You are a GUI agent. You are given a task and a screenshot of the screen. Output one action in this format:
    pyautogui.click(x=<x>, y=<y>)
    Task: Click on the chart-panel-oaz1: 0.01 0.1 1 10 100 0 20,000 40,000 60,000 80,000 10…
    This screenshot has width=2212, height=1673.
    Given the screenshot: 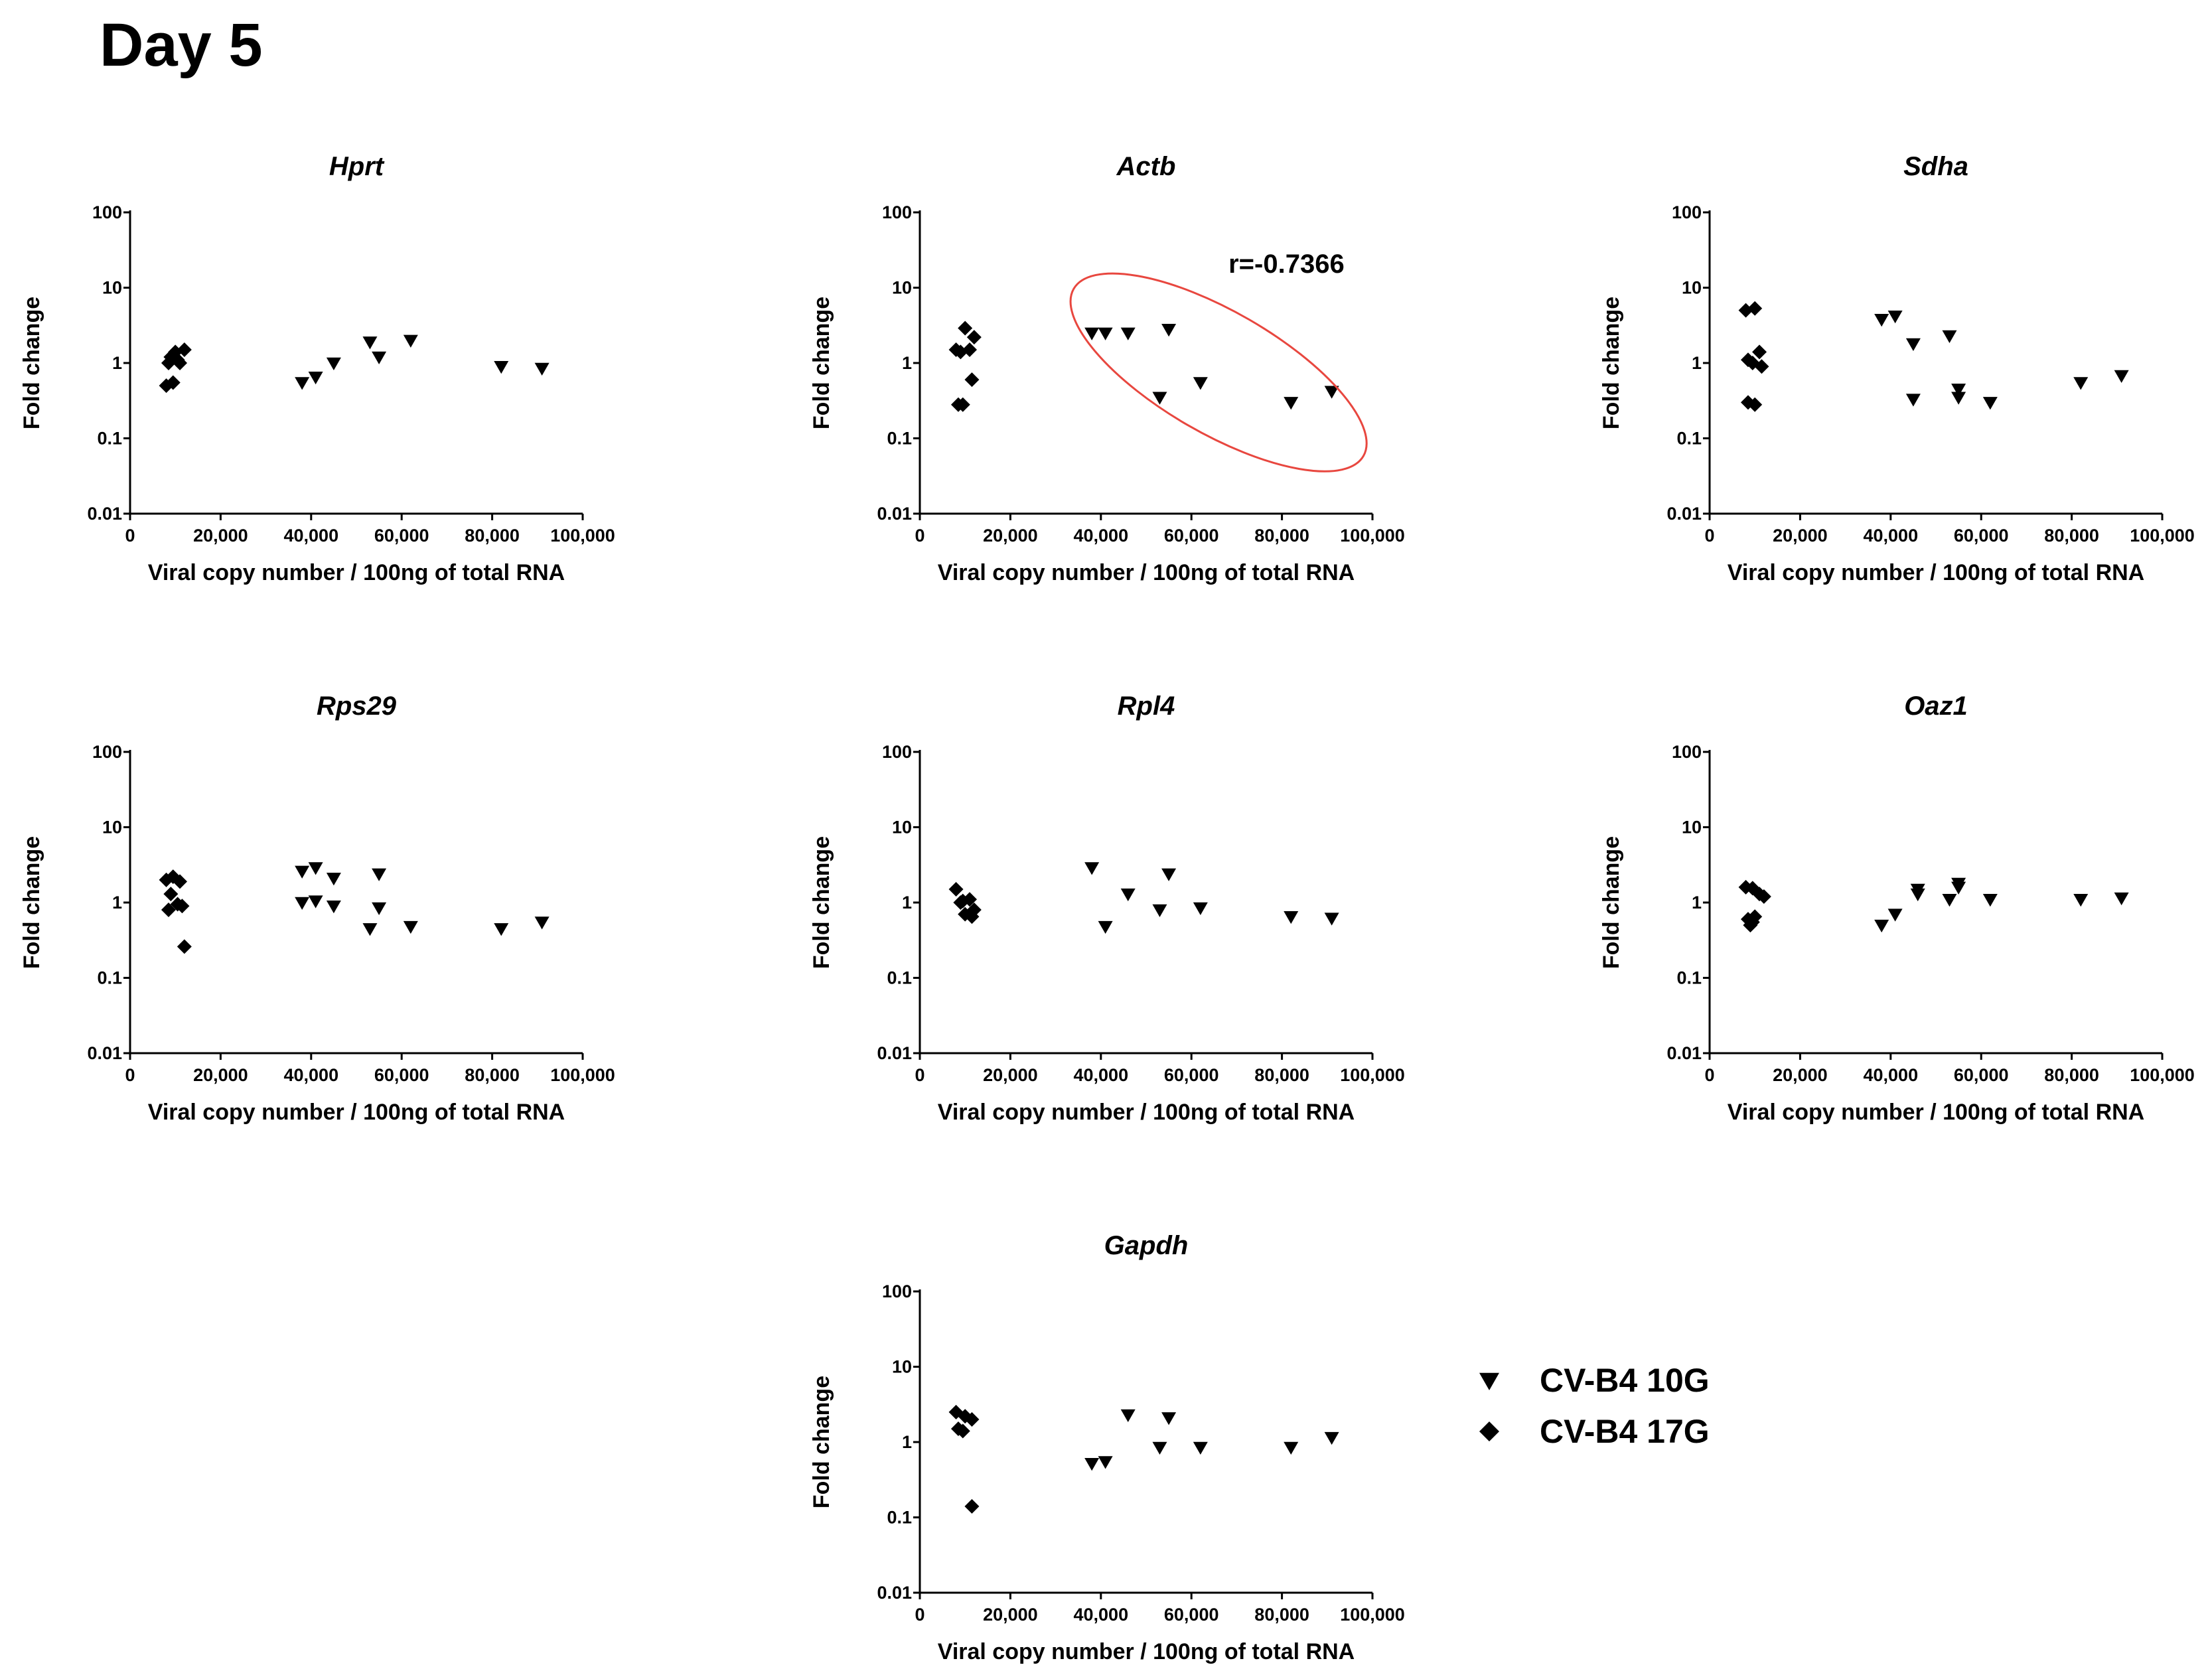 What is the action you would take?
    pyautogui.click(x=1897, y=908)
    